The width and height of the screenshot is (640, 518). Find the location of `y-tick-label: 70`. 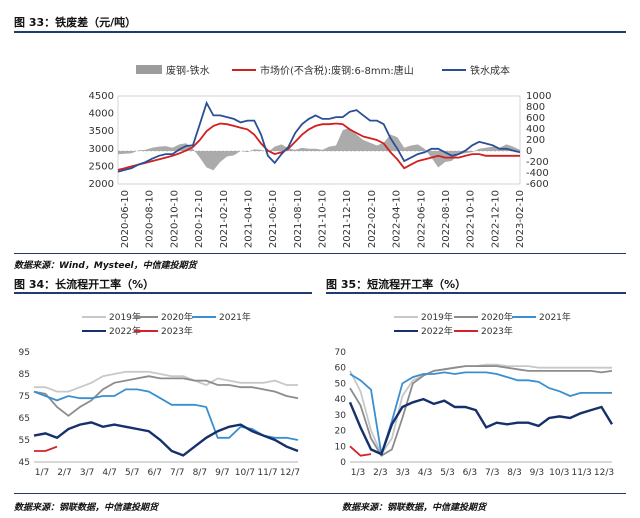

y-tick-label: 70 is located at coordinates (341, 353).